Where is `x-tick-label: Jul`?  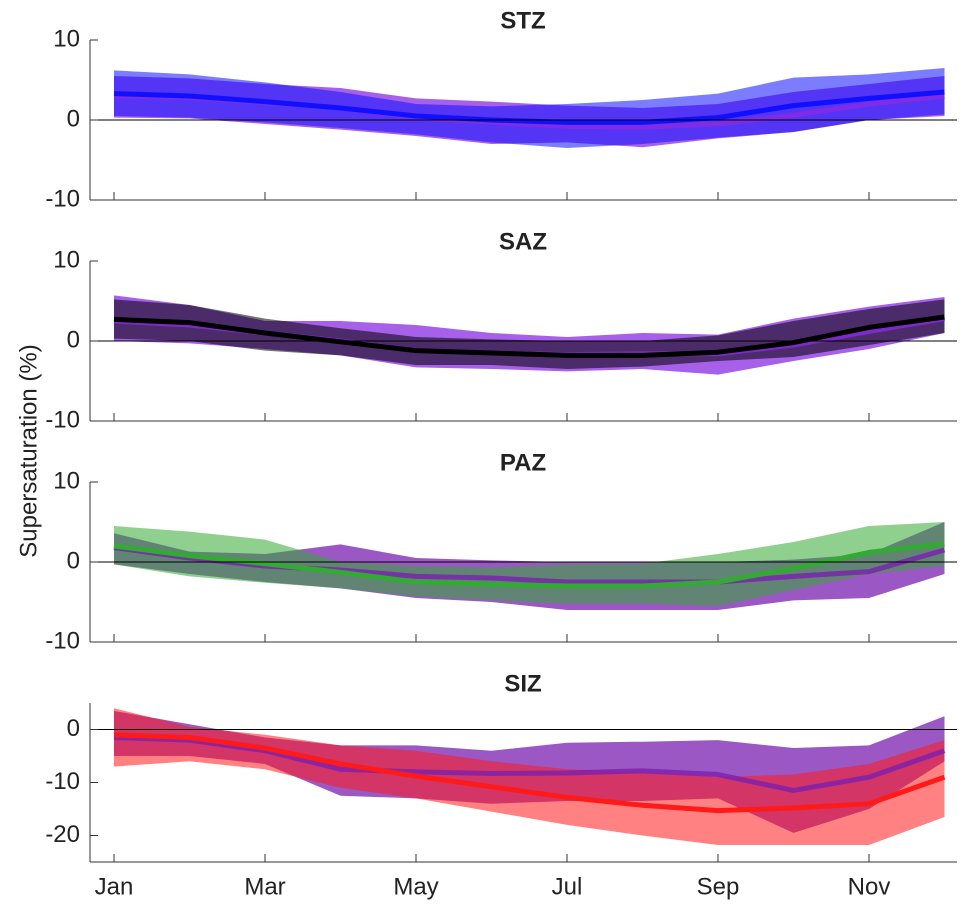 x-tick-label: Jul is located at coordinates (567, 886).